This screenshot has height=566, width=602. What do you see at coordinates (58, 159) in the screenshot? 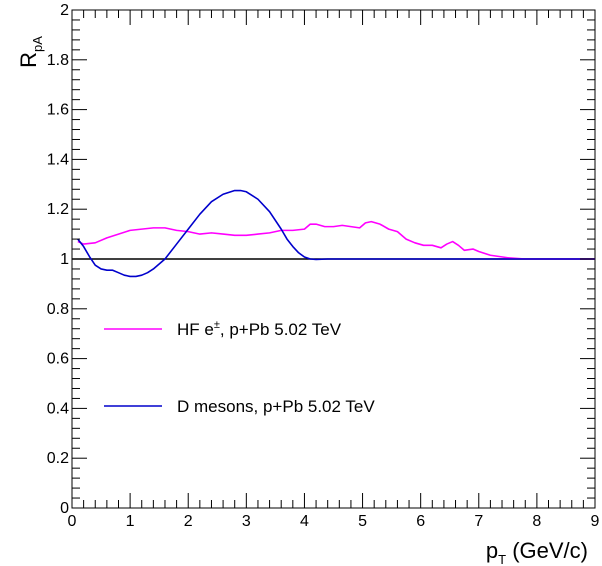
I see `y-tick-label: 1.4` at bounding box center [58, 159].